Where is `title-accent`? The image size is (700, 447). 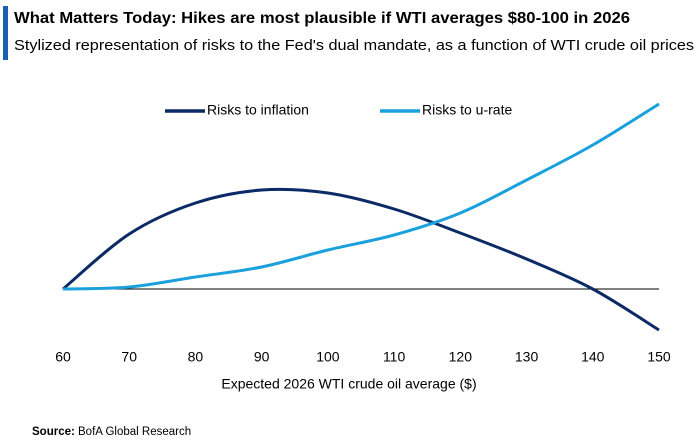
title-accent is located at coordinates (5, 33).